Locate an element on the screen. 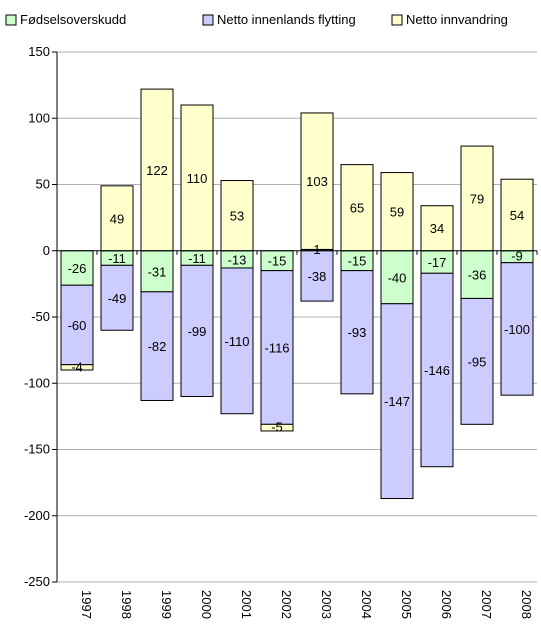 The image size is (541, 626). x-tick-label-2004: 2004 is located at coordinates (366, 604).